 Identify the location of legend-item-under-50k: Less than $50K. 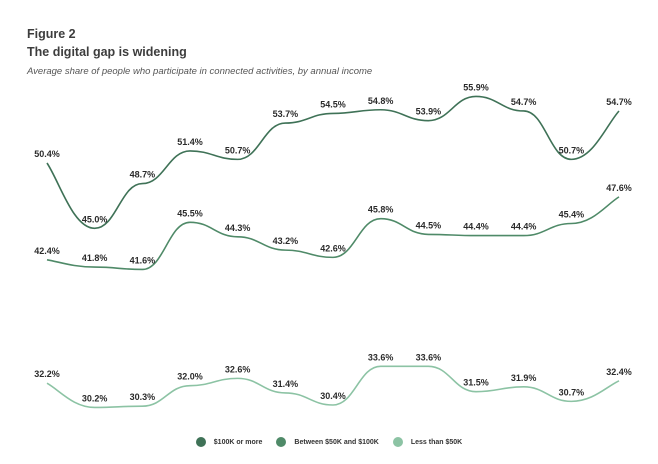
(427, 442).